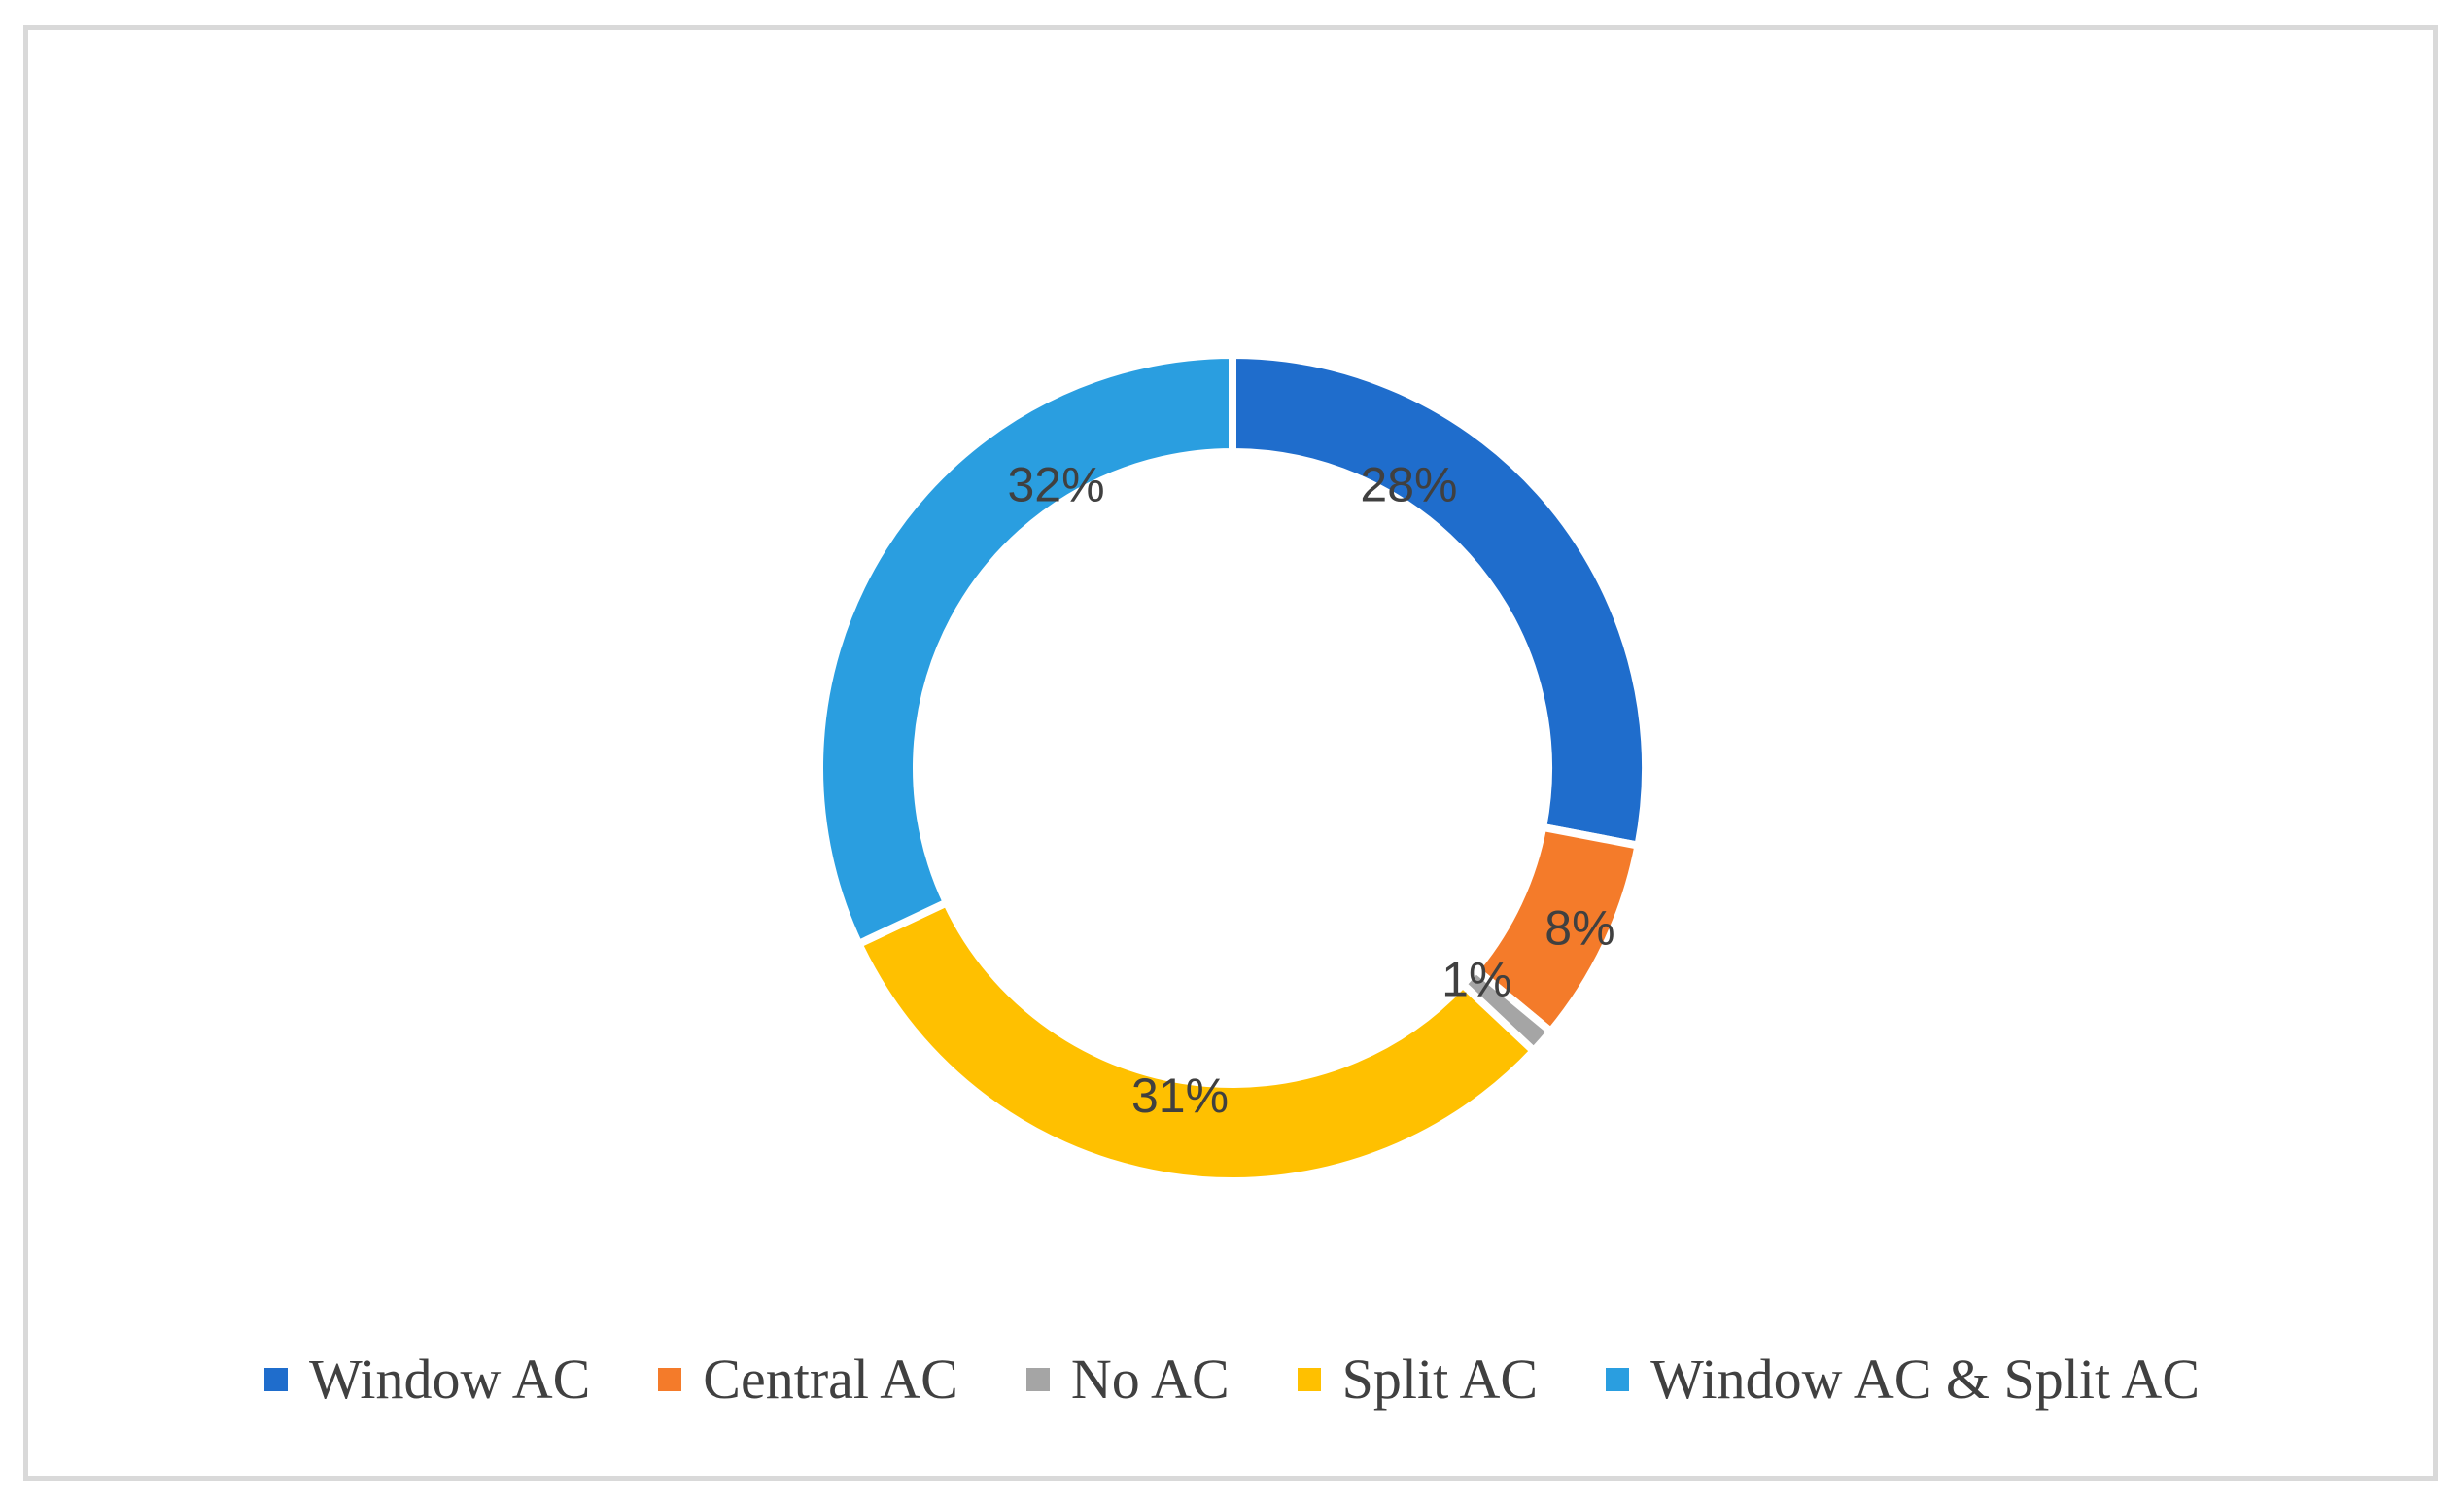 This screenshot has height=1505, width=2464. Describe the element at coordinates (1309, 1379) in the screenshot. I see `legend-swatch-split-ac` at that location.